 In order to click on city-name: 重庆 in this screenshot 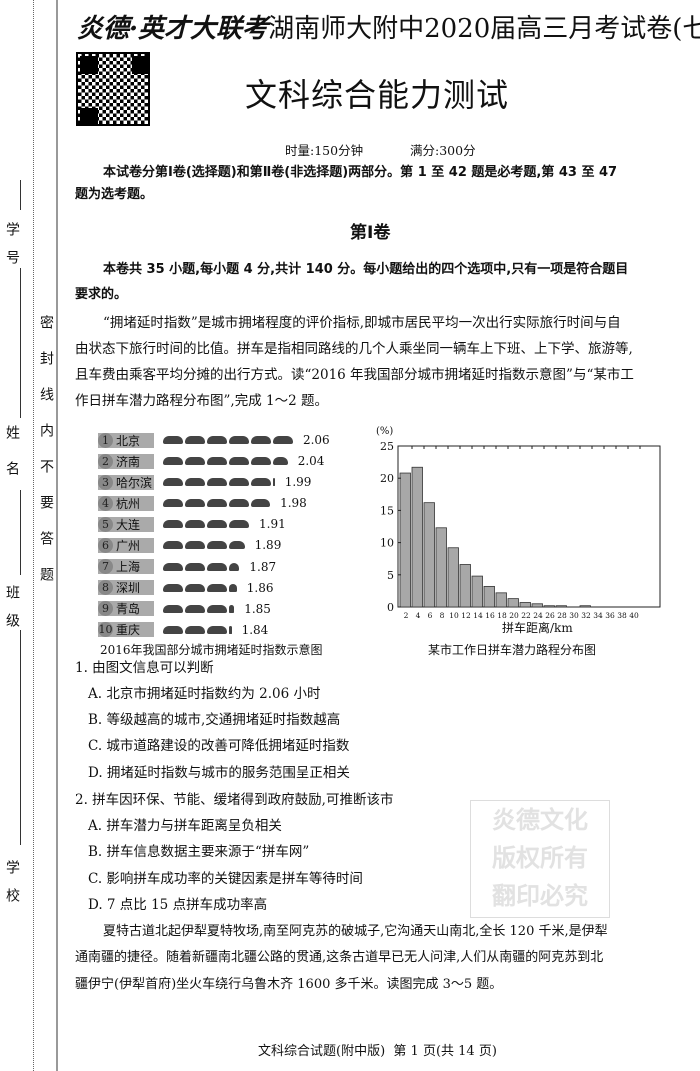, I will do `click(128, 630)`.